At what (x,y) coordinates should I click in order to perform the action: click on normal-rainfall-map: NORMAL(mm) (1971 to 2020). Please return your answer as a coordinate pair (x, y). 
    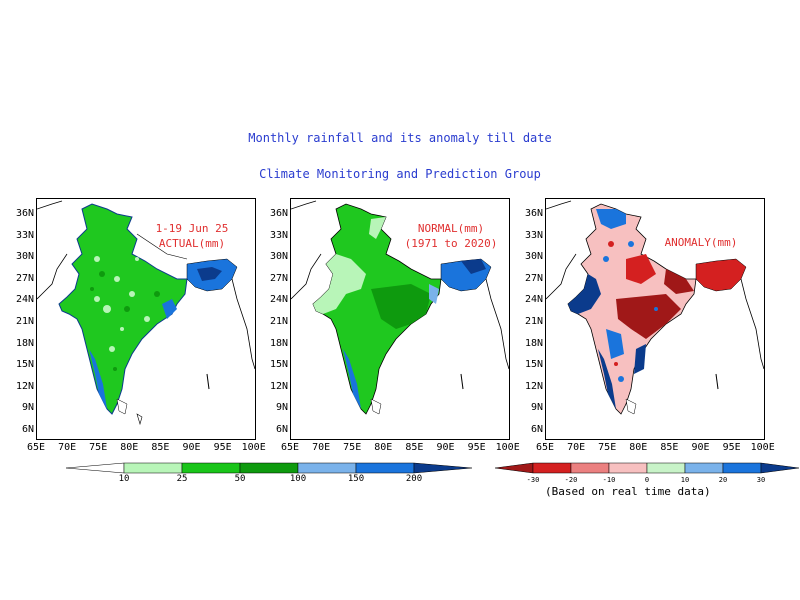
    Looking at the image, I should click on (400, 319).